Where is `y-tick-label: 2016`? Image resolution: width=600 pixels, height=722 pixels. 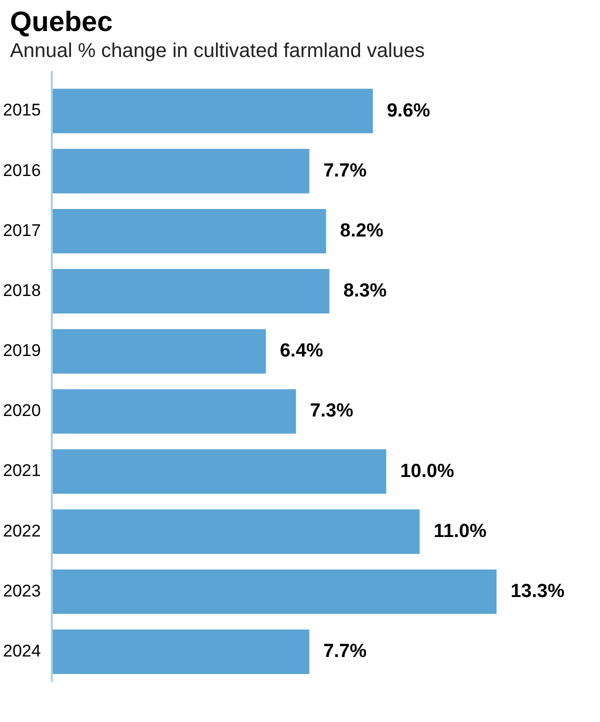
y-tick-label: 2016 is located at coordinates (21, 170).